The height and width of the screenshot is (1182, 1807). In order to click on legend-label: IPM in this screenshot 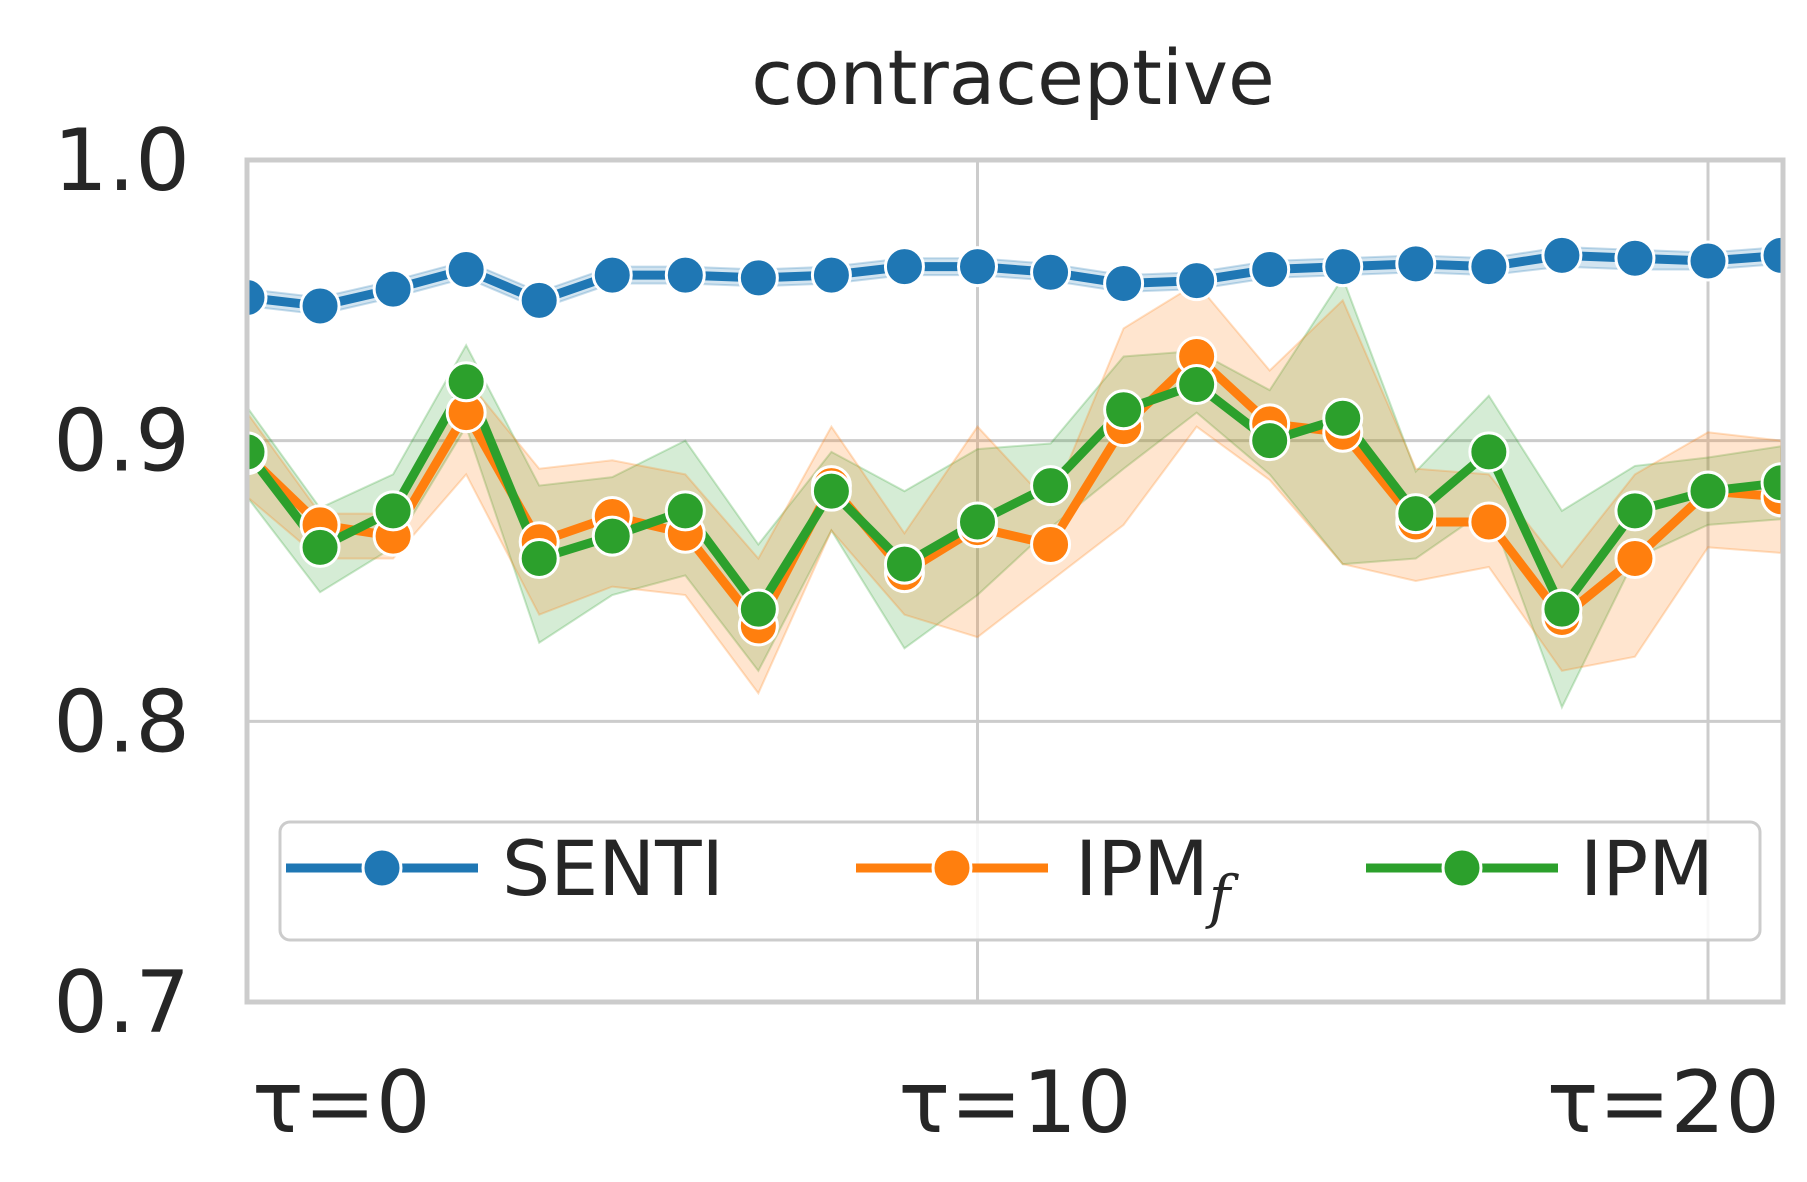, I will do `click(1647, 868)`.